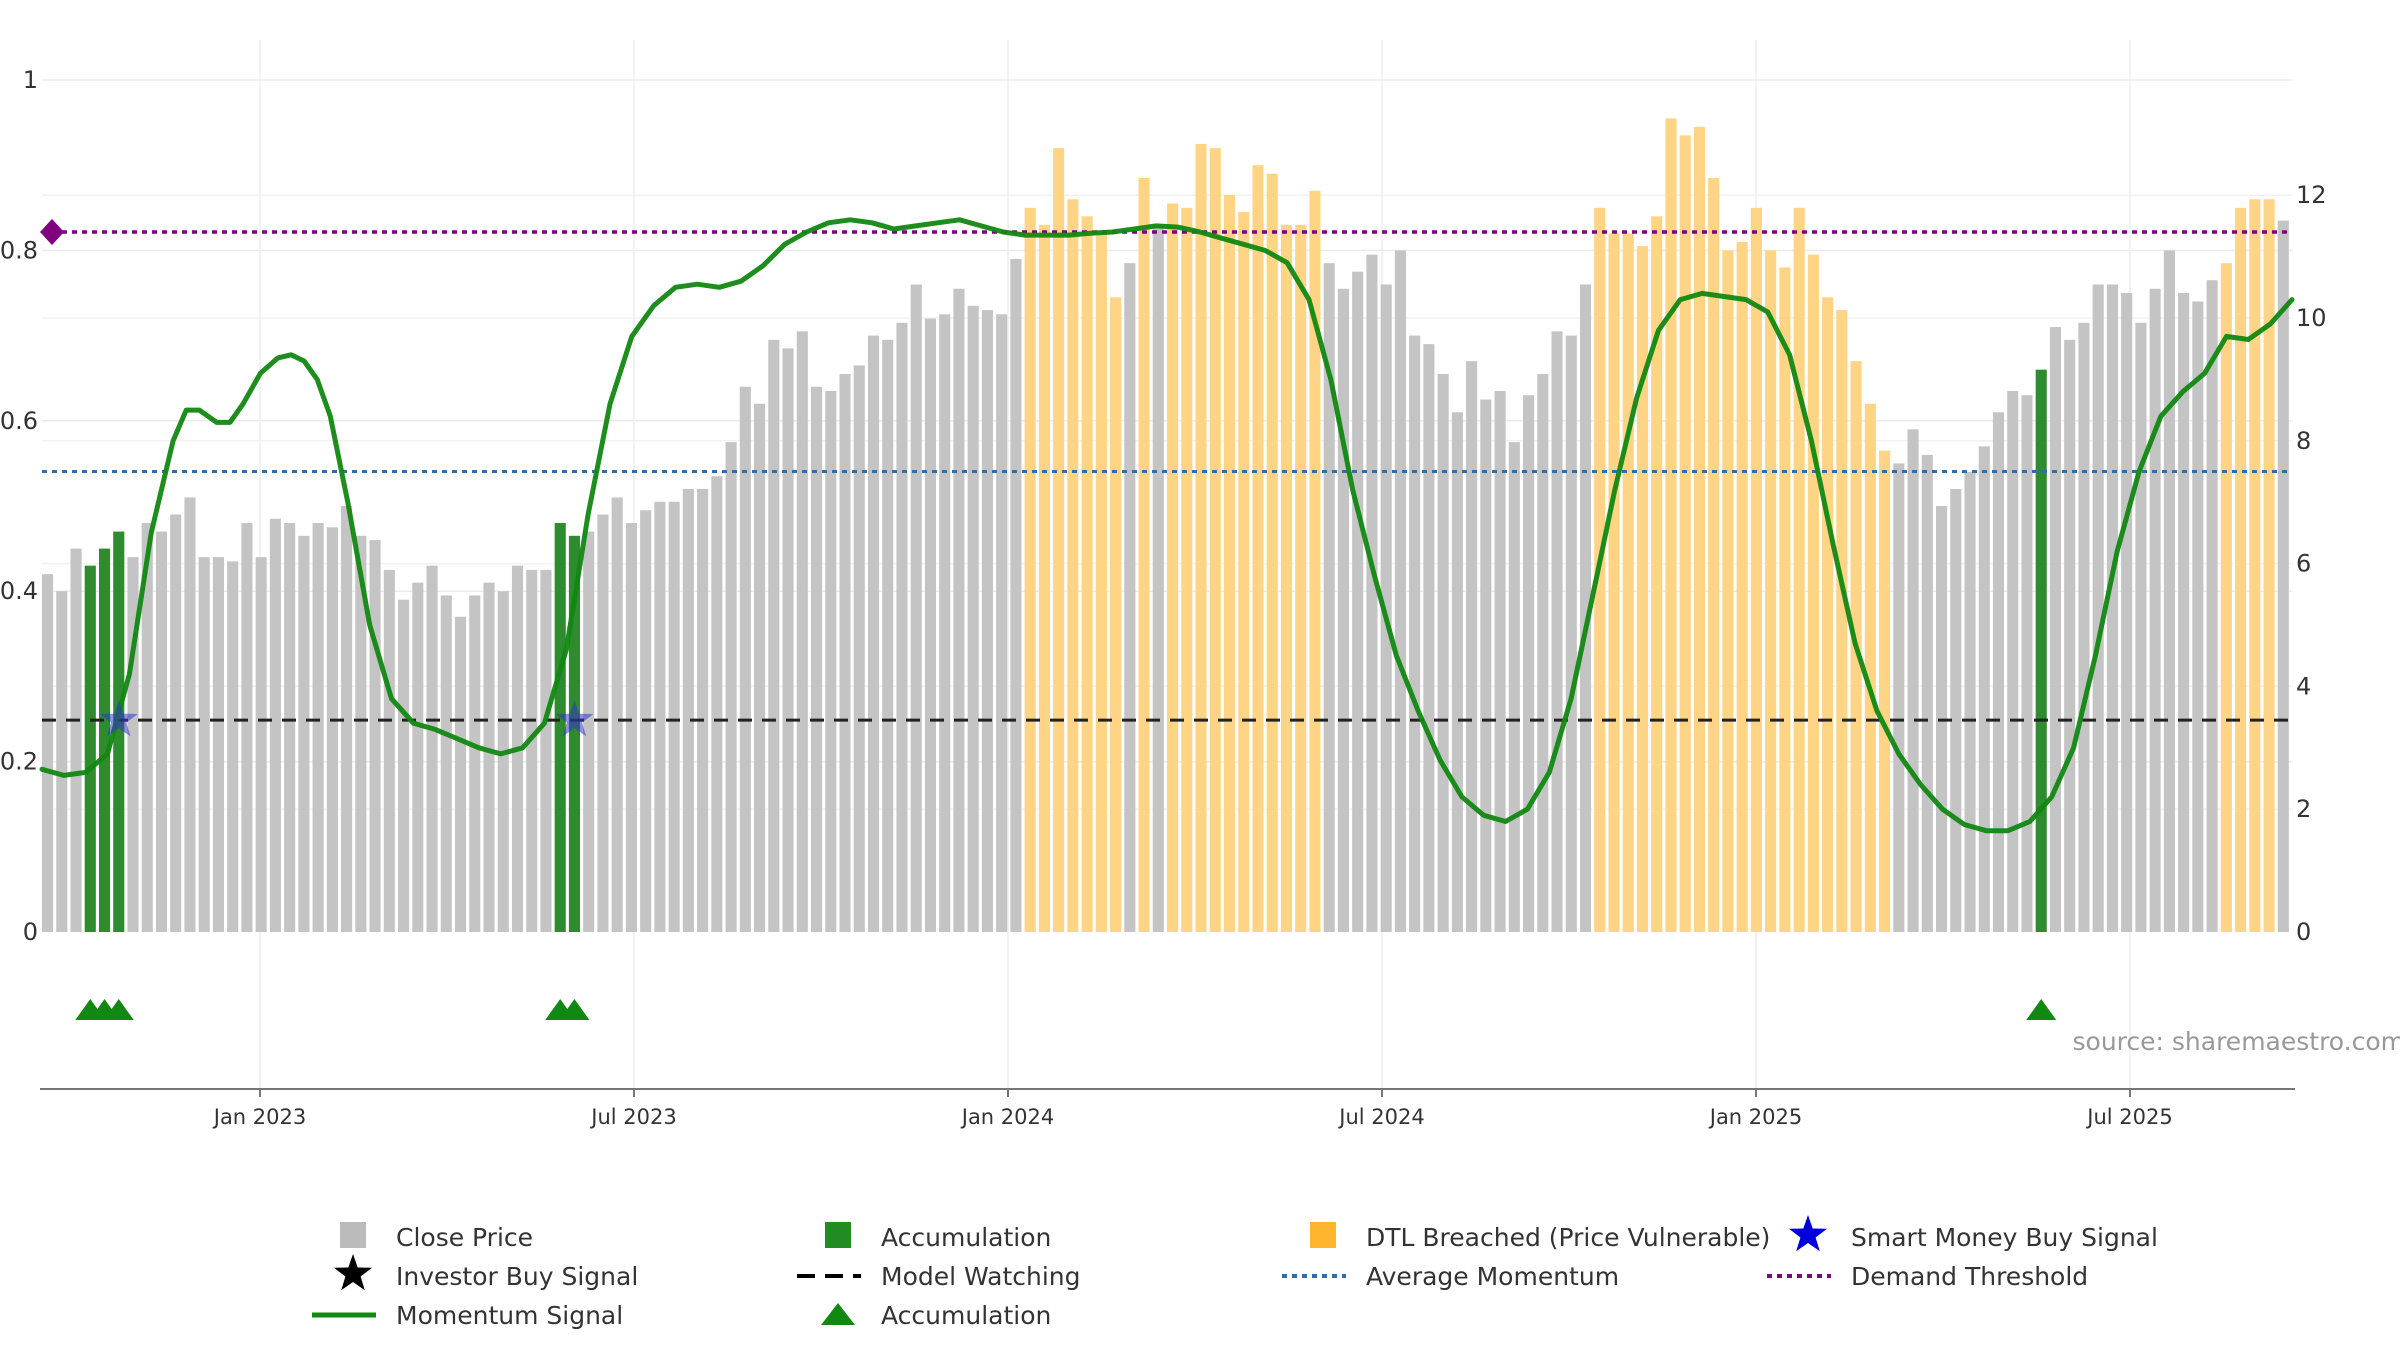  I want to click on y-left-tick-label: 0.8, so click(19, 250).